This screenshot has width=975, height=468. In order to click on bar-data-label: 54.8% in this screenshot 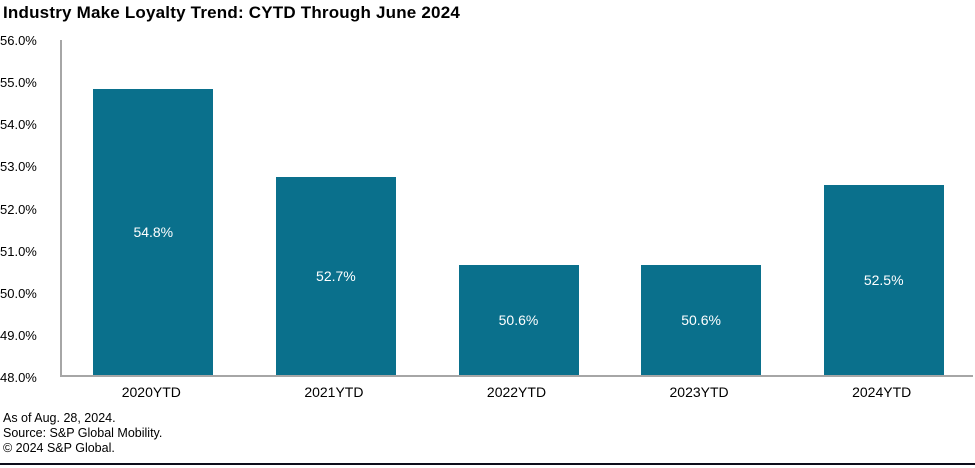, I will do `click(153, 231)`.